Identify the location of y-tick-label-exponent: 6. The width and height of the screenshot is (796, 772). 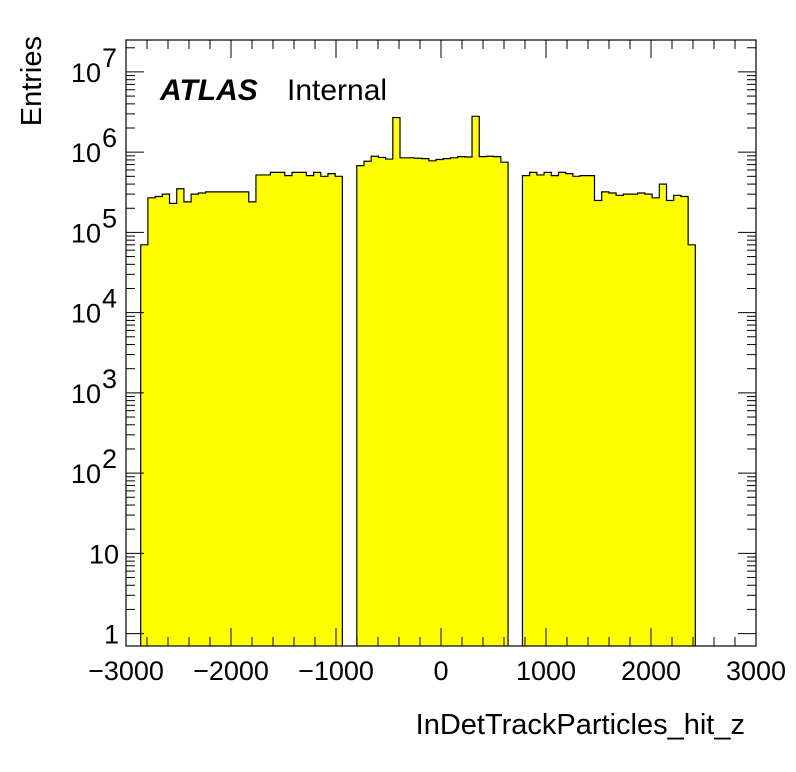
(109, 138).